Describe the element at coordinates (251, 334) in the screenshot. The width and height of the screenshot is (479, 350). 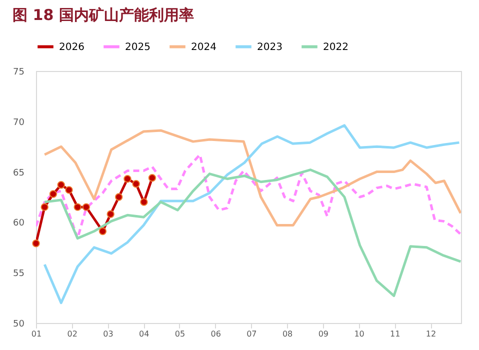
I see `x-tick-label: 07` at that location.